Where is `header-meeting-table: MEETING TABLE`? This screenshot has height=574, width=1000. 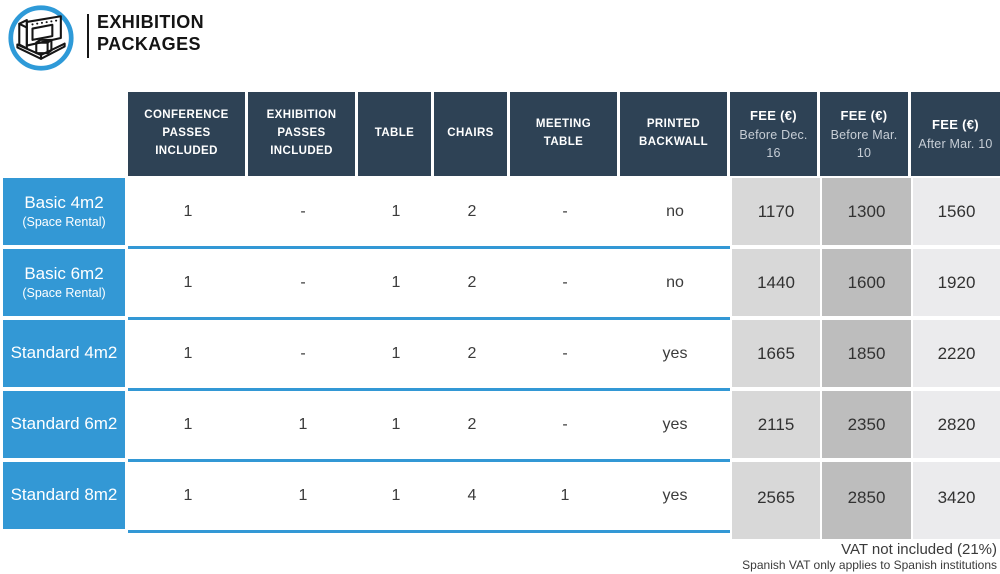 header-meeting-table: MEETING TABLE is located at coordinates (565, 135).